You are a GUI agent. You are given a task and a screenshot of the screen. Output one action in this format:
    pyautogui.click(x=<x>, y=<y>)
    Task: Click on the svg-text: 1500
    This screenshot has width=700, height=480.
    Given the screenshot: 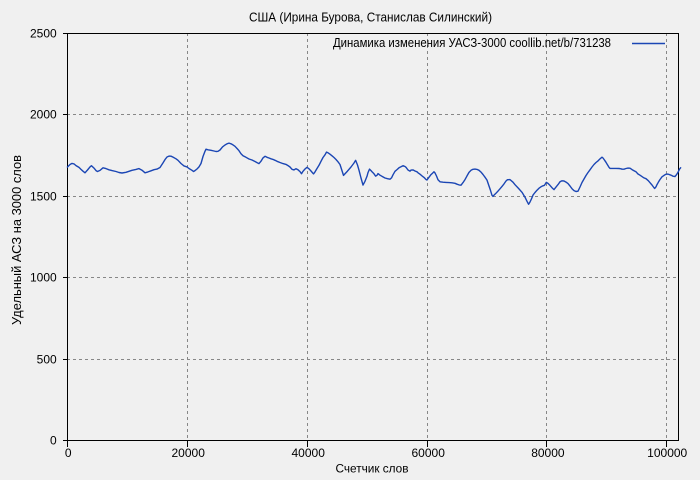 What is the action you would take?
    pyautogui.click(x=43, y=197)
    